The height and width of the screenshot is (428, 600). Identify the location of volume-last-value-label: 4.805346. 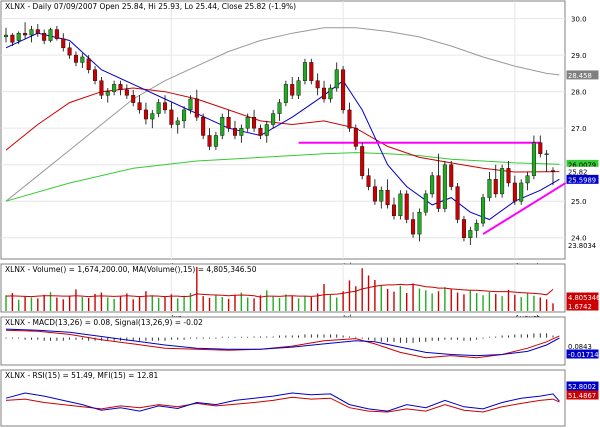
(584, 298).